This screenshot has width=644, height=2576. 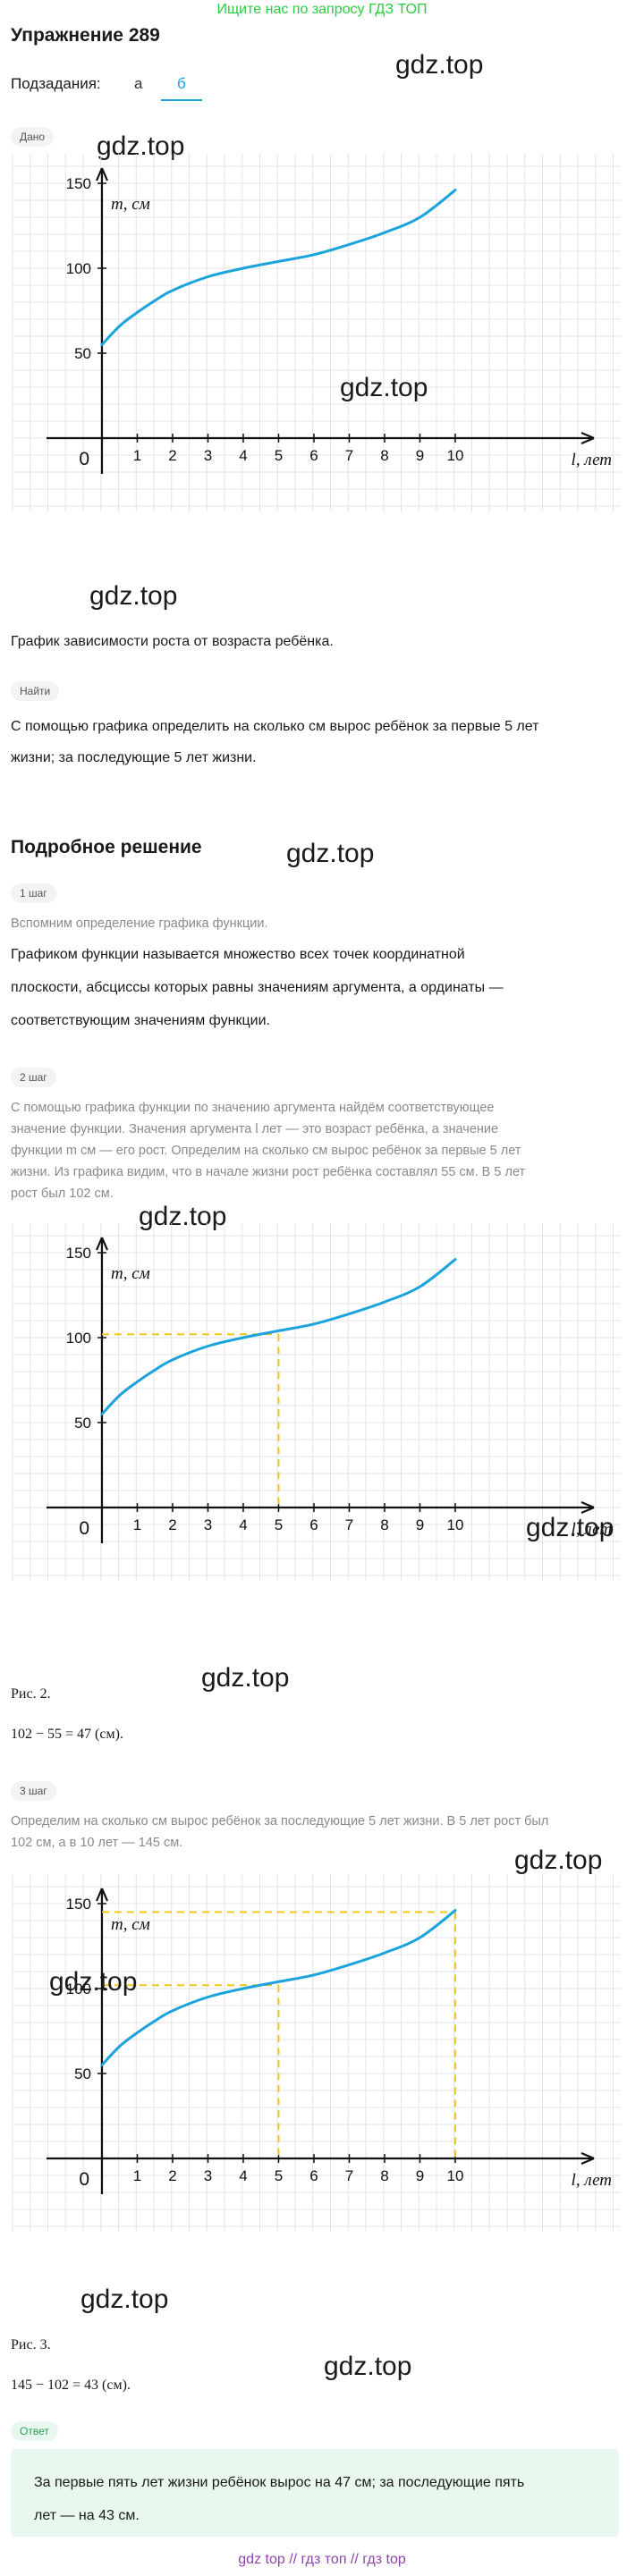 I want to click on growth-chart-2: 1 2 3 4 5 6 7 8 9 10 50 100 150 0 l, лет m, см, so click(x=316, y=1405).